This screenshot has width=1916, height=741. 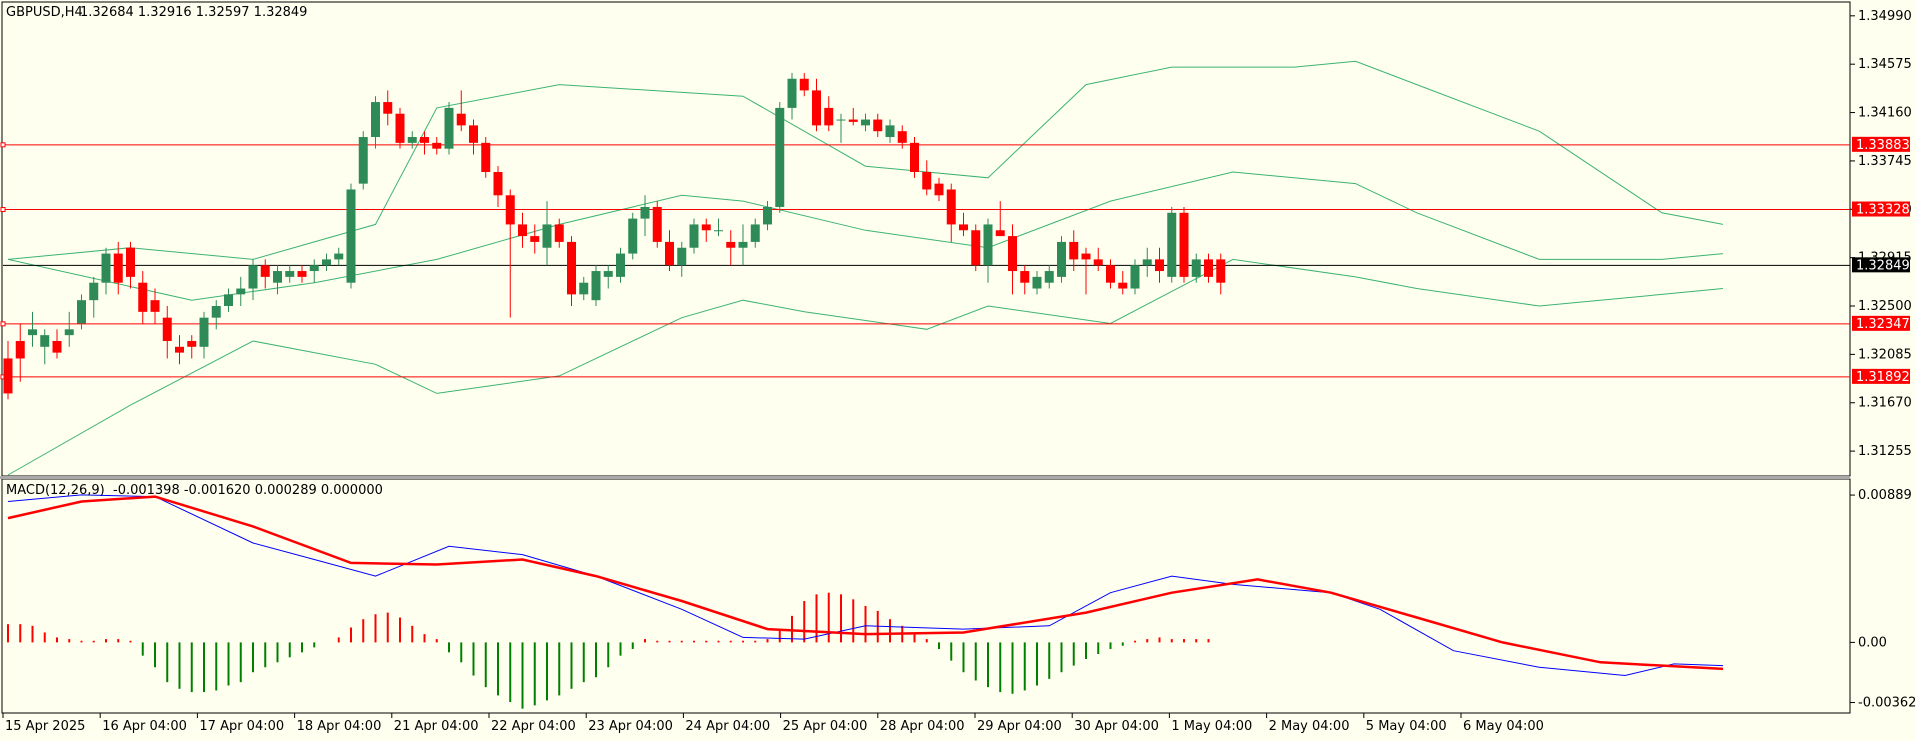 I want to click on macd-tick-label: -0.003629, so click(x=1887, y=703).